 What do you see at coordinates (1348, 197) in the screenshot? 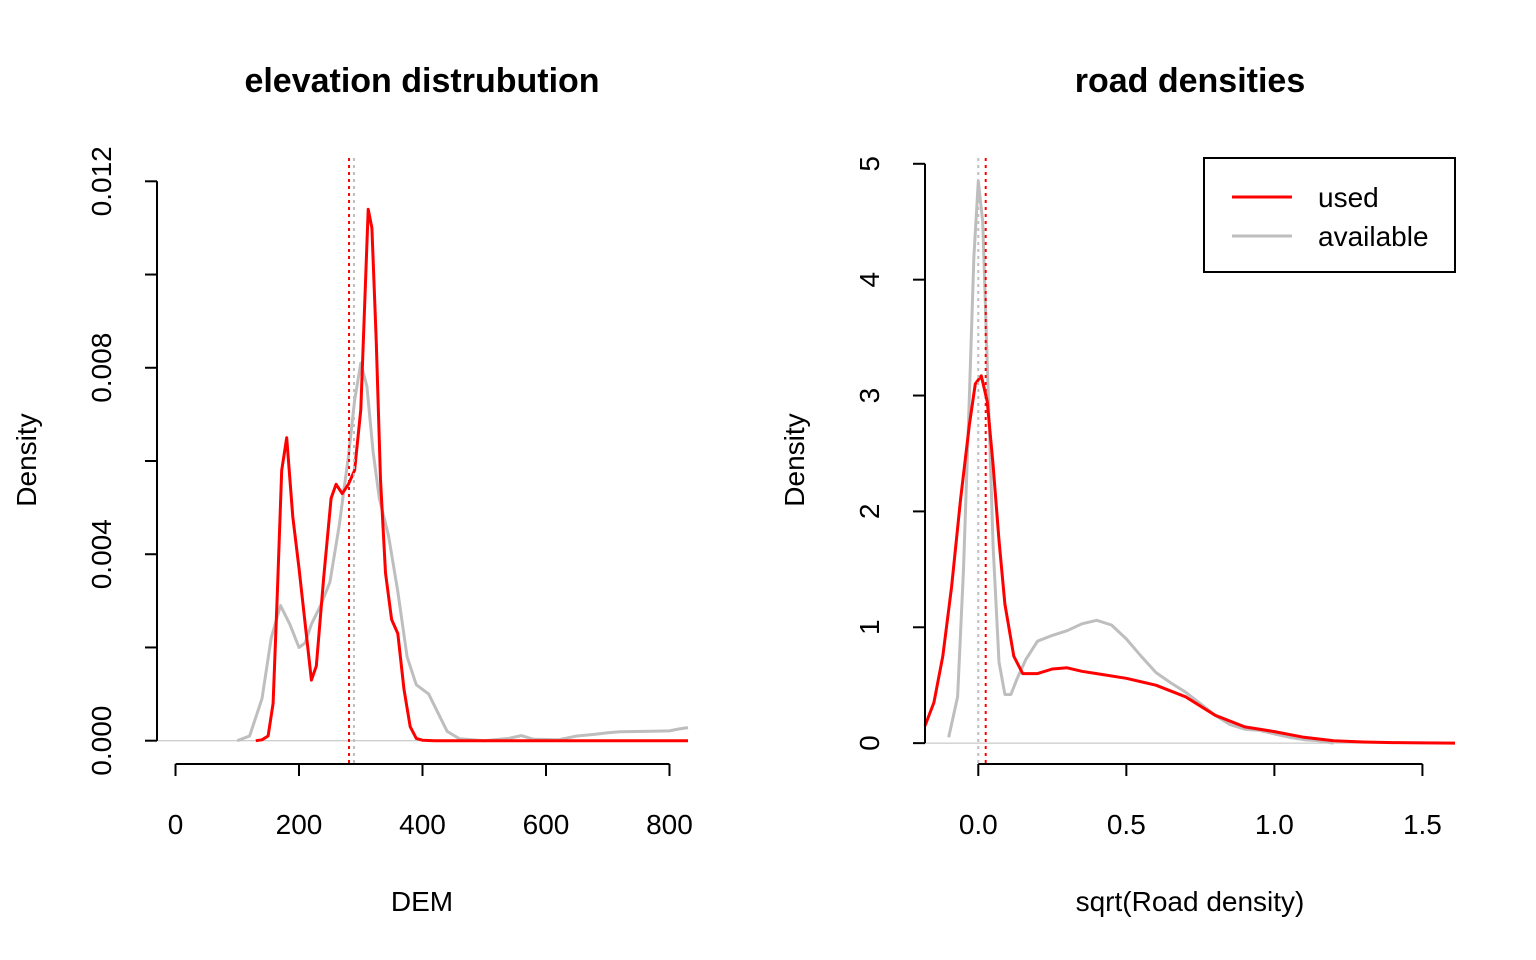
I see `legend-used-label: used` at bounding box center [1348, 197].